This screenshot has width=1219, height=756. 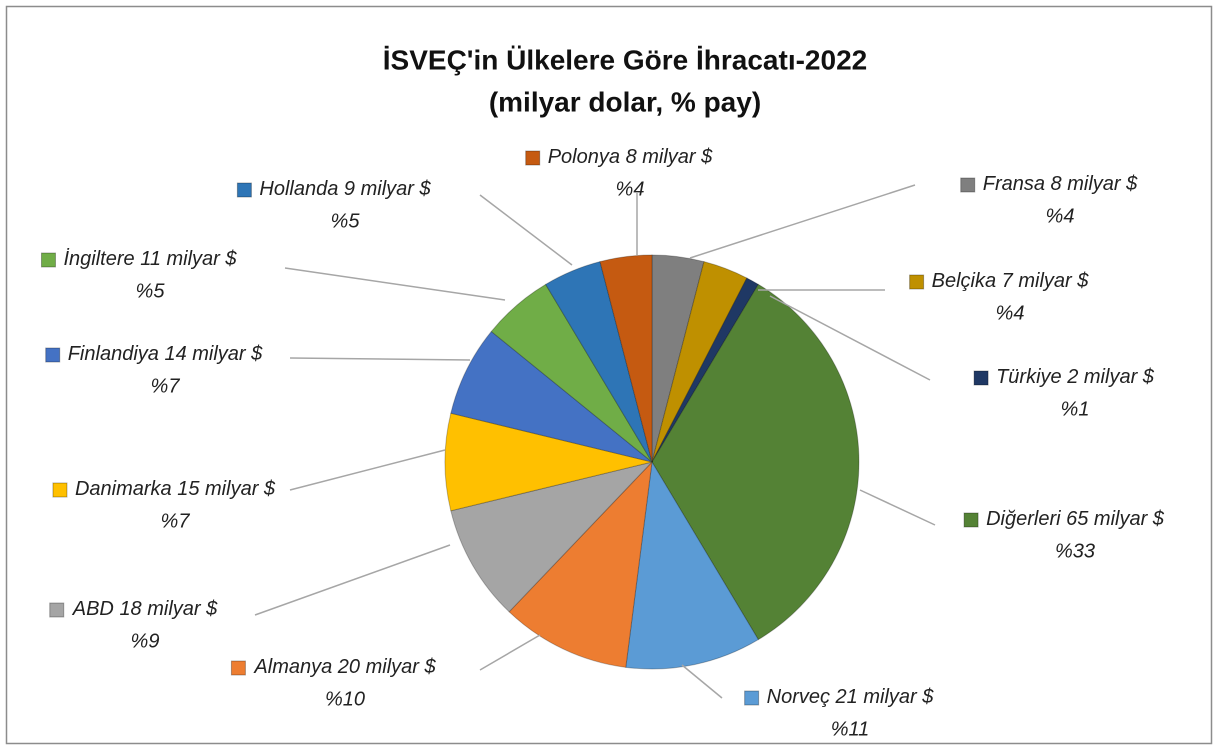 I want to click on data-label: Fransa 8 milyar $, so click(x=1060, y=184).